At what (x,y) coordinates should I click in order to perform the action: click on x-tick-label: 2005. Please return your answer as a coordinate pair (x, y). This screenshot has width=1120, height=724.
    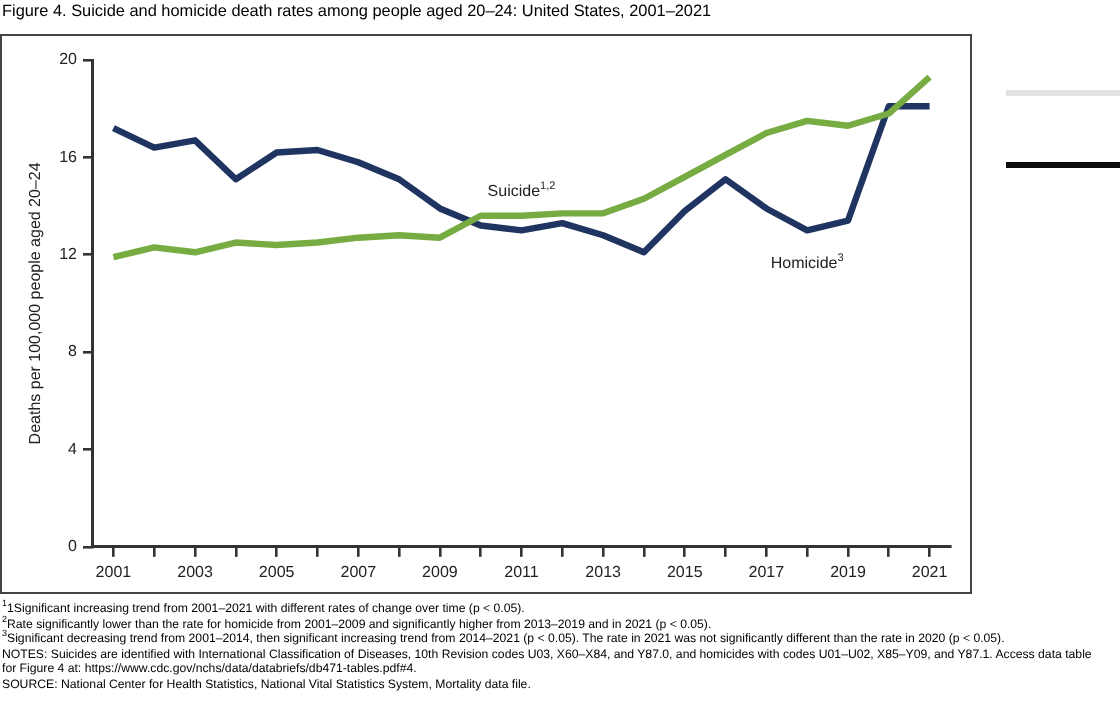
    Looking at the image, I should click on (277, 571).